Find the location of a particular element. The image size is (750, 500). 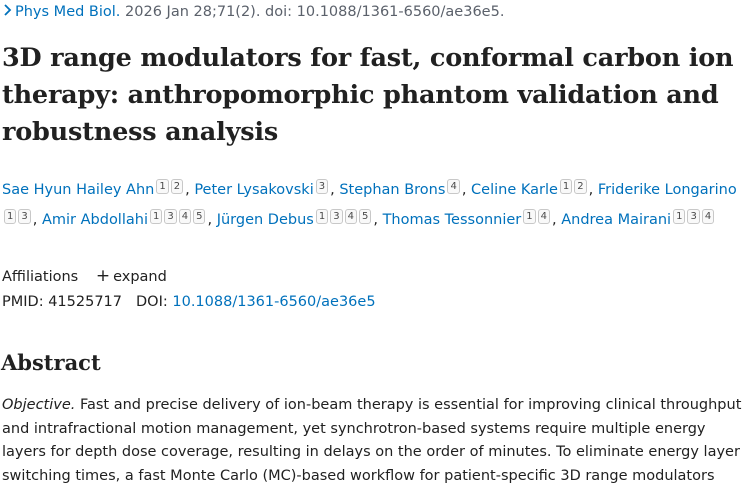

objective-label: Objective. is located at coordinates (39, 405).